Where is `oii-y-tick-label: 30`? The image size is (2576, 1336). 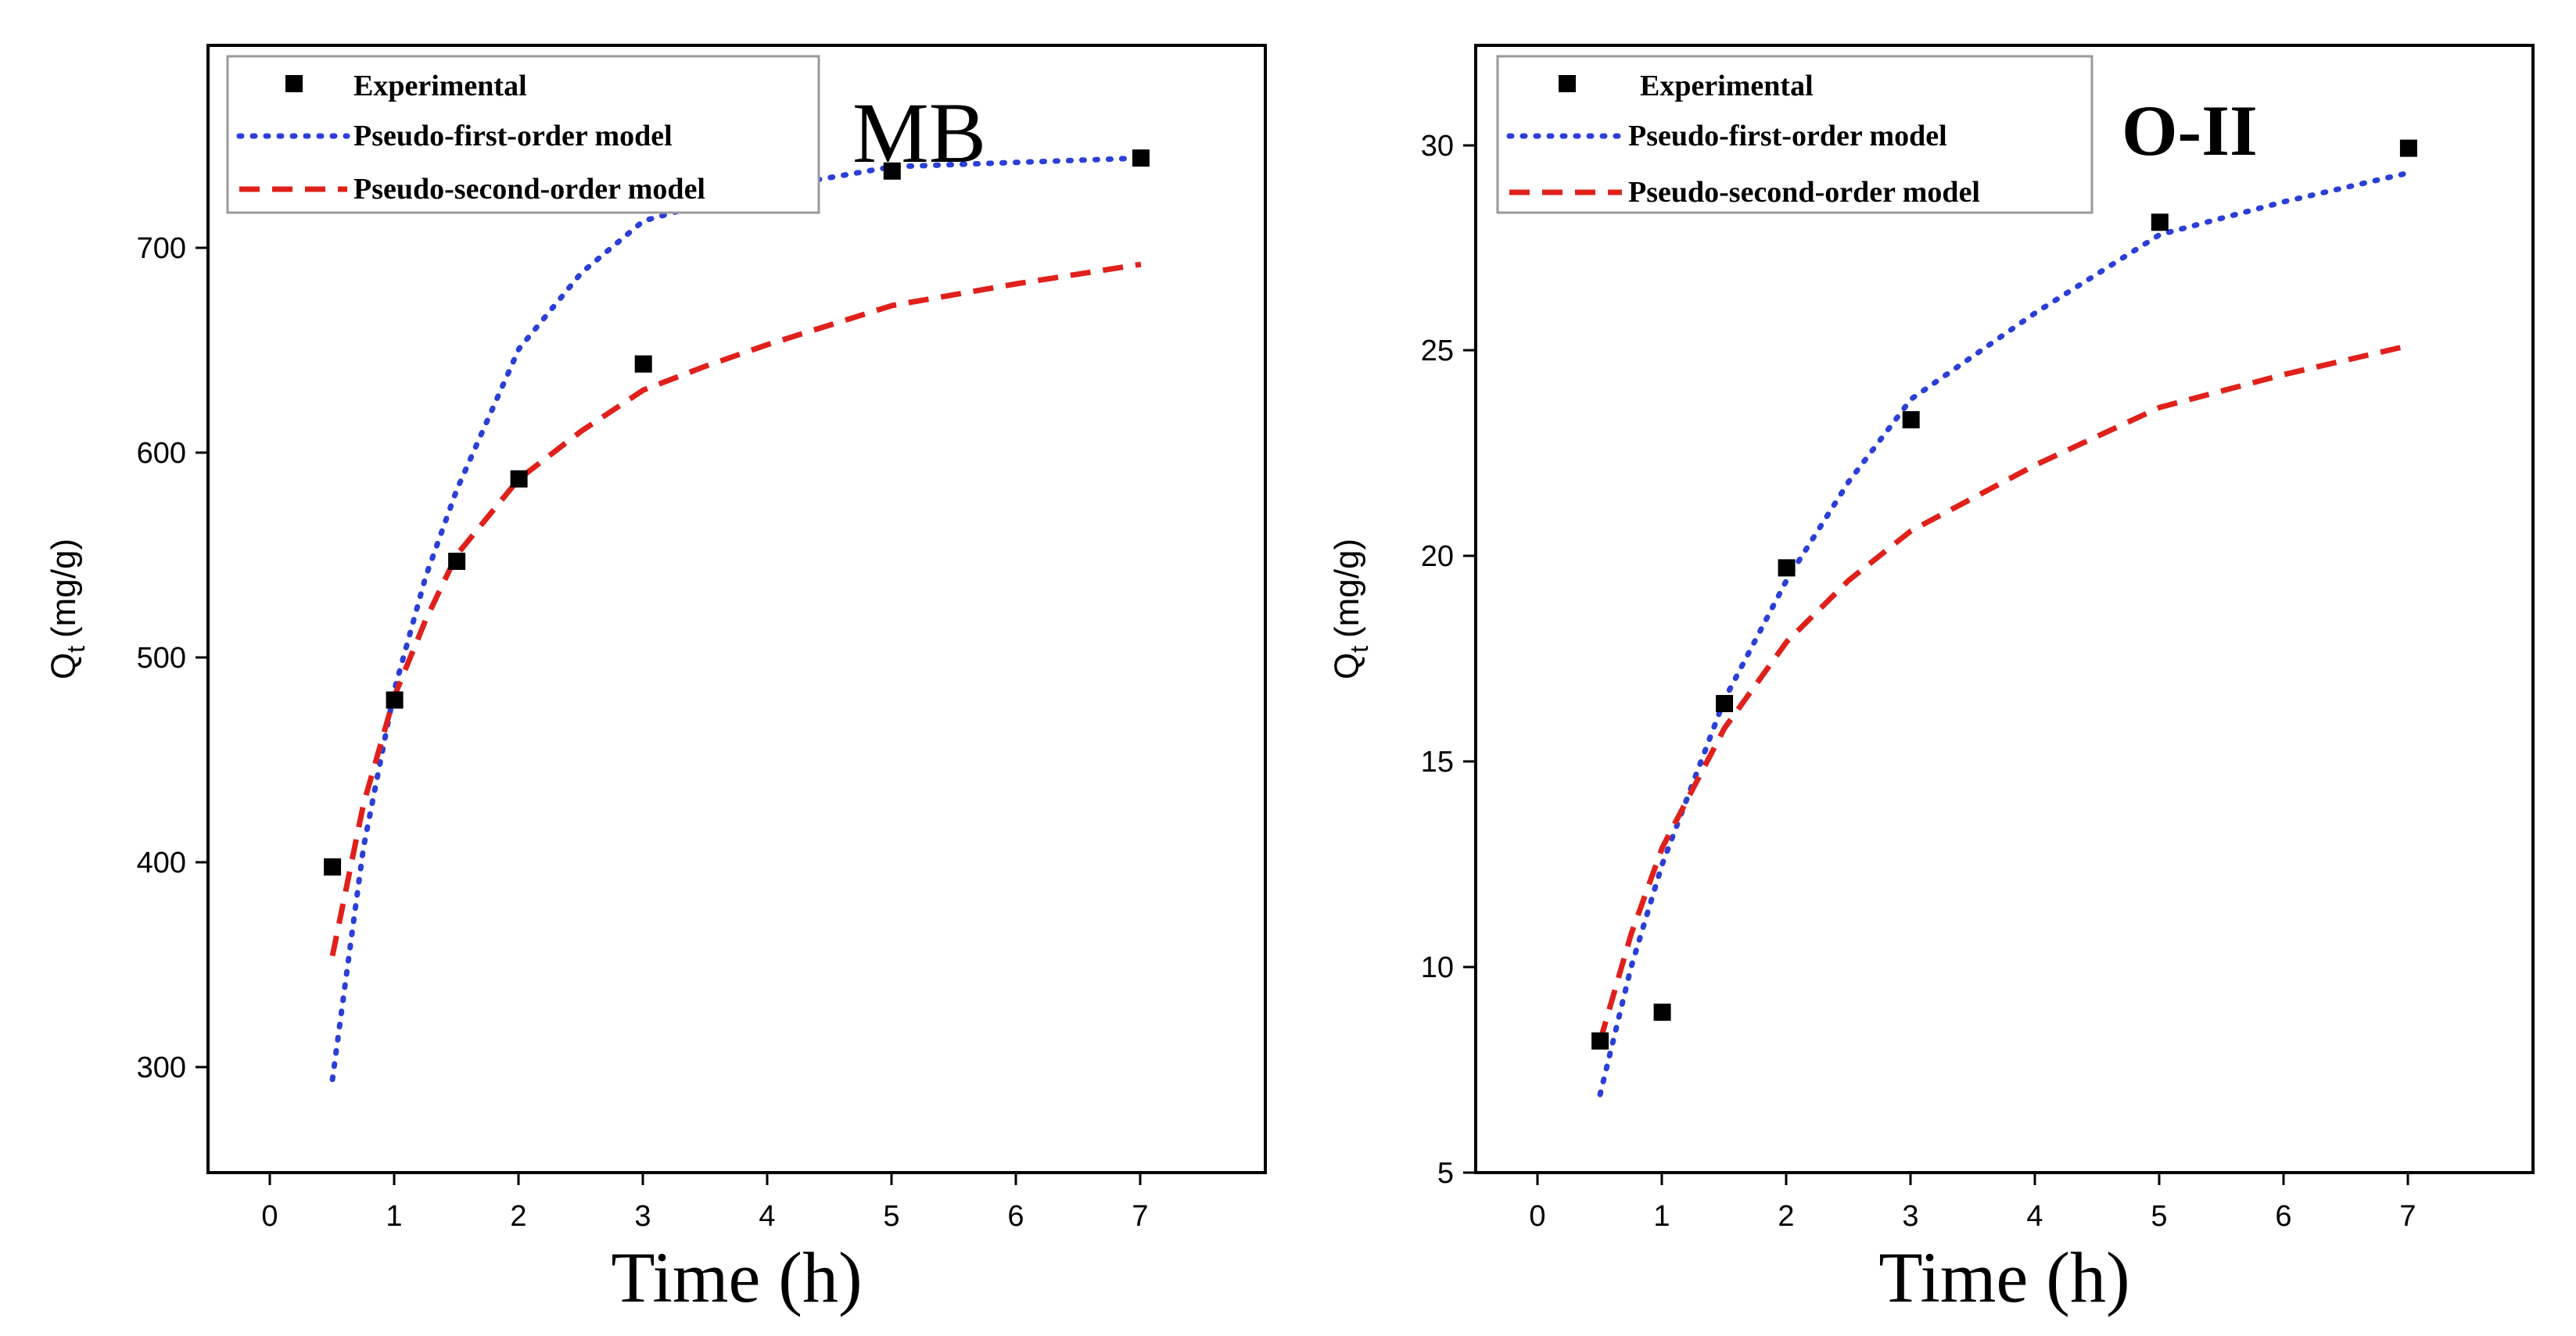
oii-y-tick-label: 30 is located at coordinates (1437, 146).